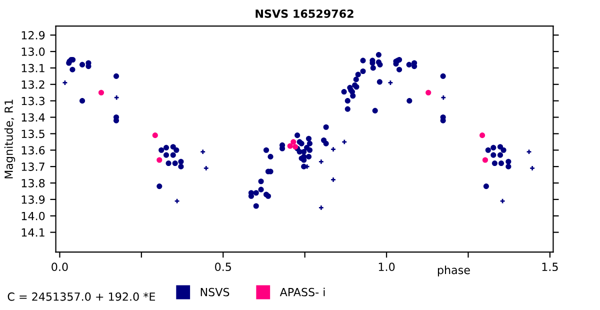 This screenshot has height=310, width=600. I want to click on legend-label: APASS- i, so click(302, 292).